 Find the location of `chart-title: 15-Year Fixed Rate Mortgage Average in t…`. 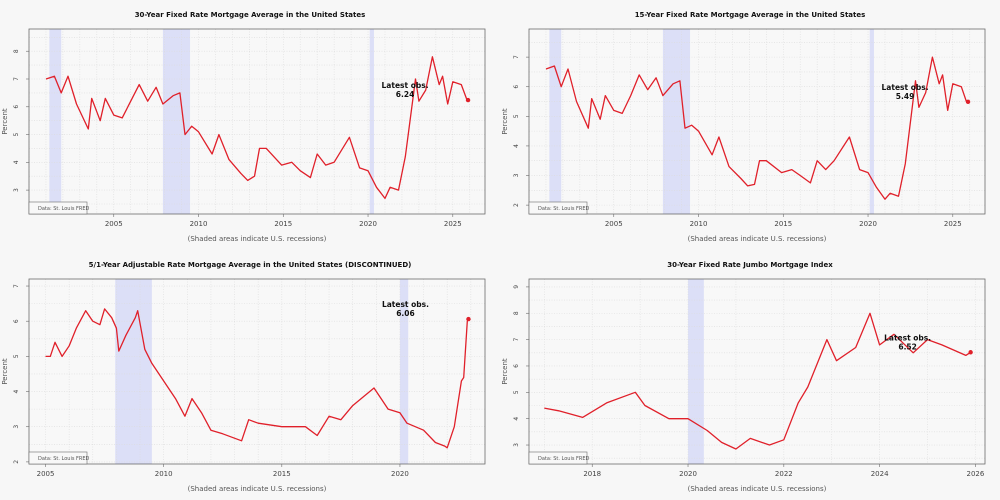

chart-title: 15-Year Fixed Rate Mortgage Average in t… is located at coordinates (750, 15).